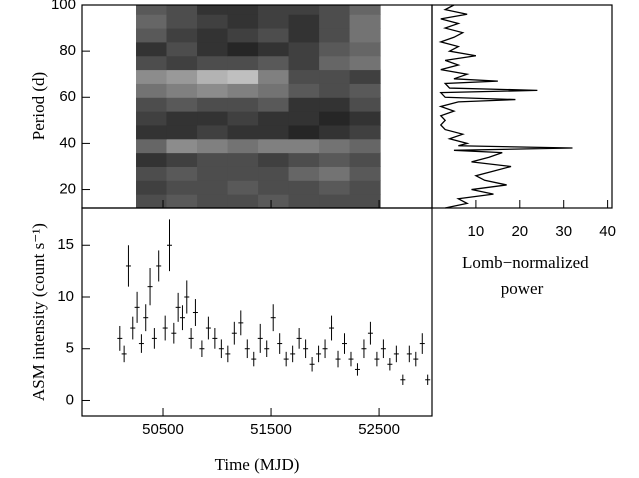 The image size is (639, 478). I want to click on y-tick-label: 5, so click(70, 348).